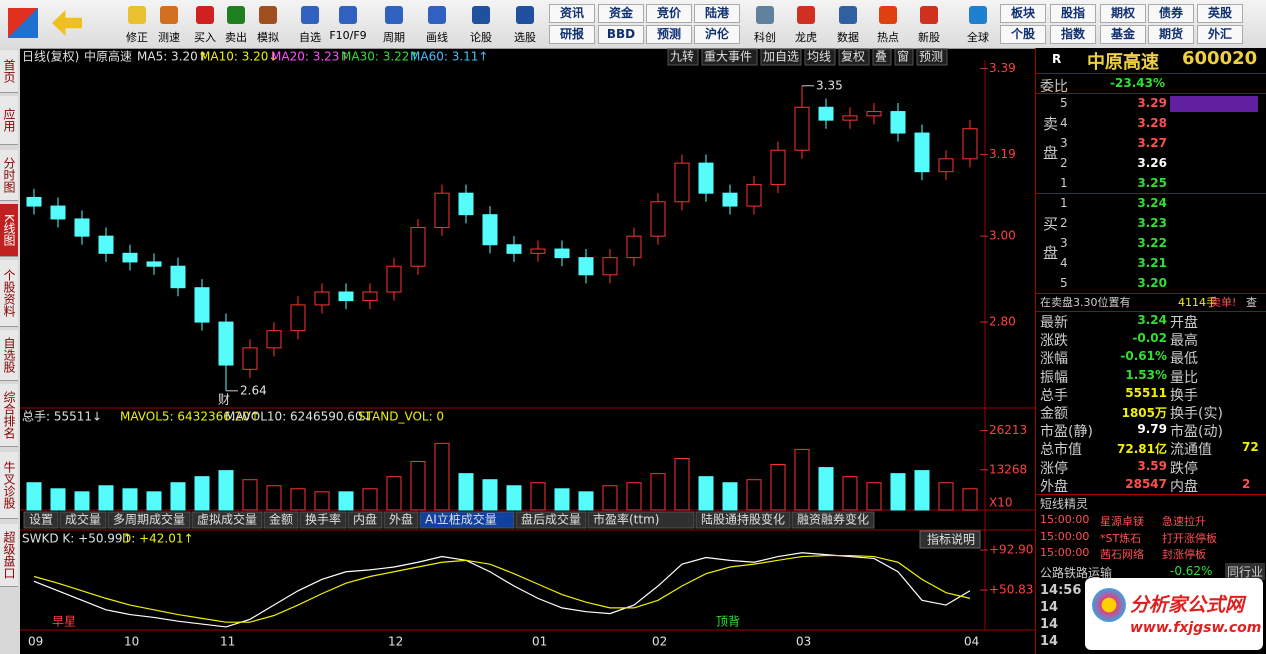 The height and width of the screenshot is (654, 1266). Describe the element at coordinates (539, 642) in the screenshot. I see `x-tick-label: 01` at that location.